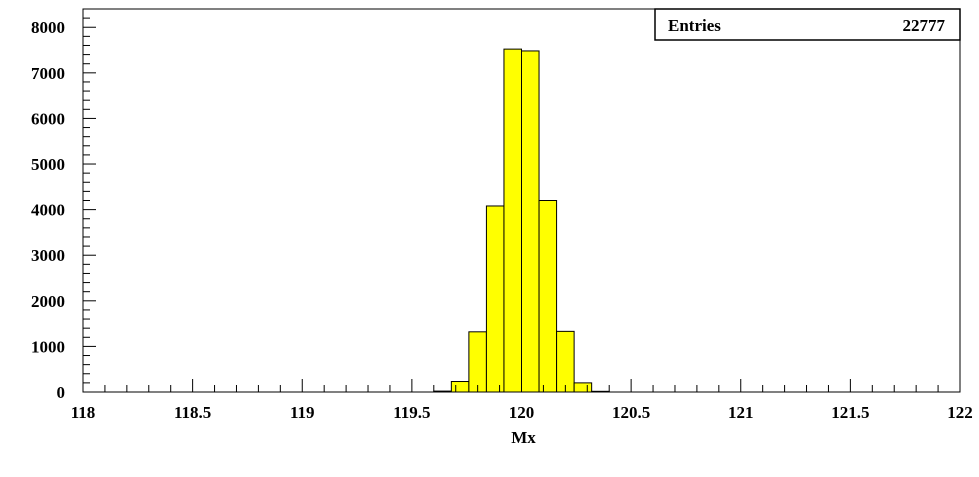 The image size is (979, 477). Describe the element at coordinates (48, 118) in the screenshot. I see `y-tick-label: 6000` at that location.